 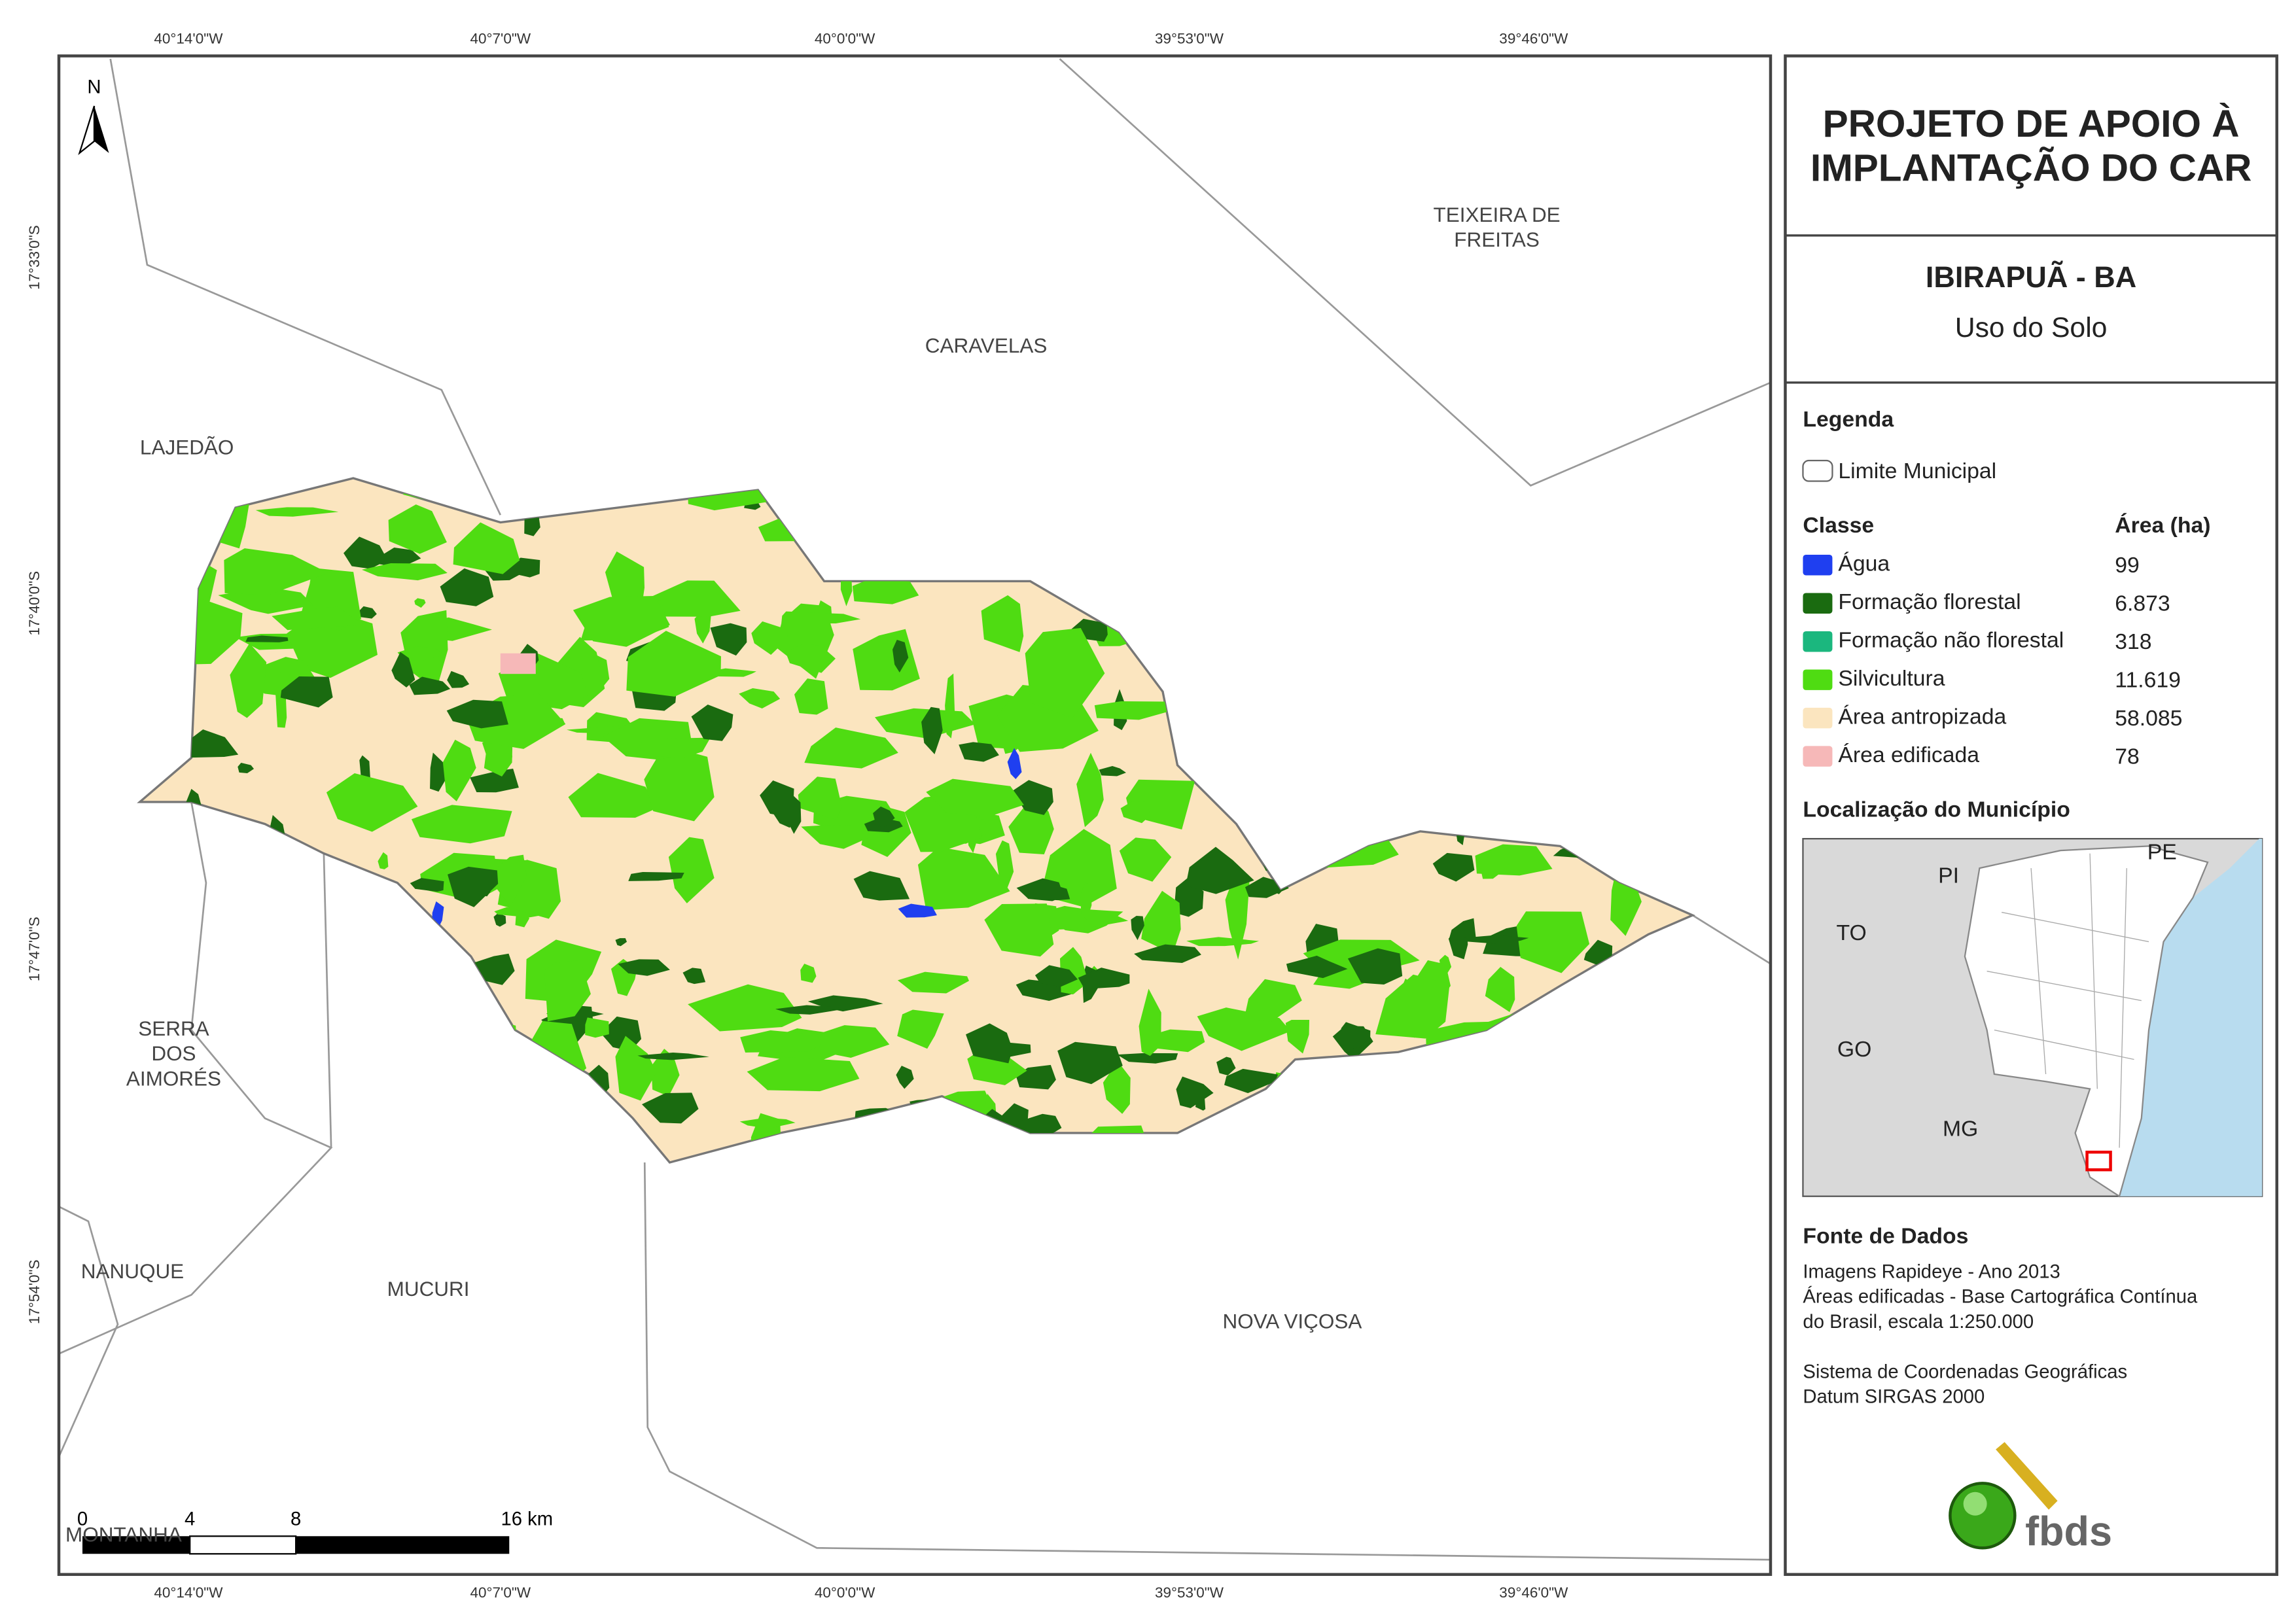 What do you see at coordinates (2069, 1532) in the screenshot?
I see `logo-text: fbds` at bounding box center [2069, 1532].